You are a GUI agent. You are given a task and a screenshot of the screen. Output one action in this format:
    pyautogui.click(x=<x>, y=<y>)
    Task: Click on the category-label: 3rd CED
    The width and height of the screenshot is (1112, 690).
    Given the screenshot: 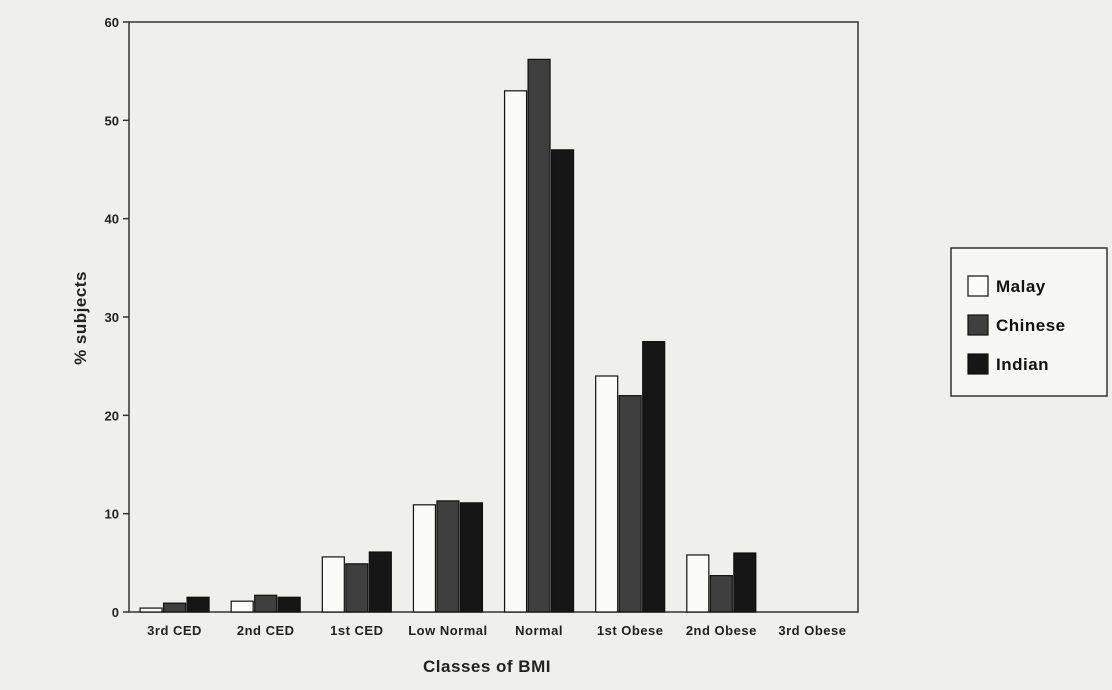 What is the action you would take?
    pyautogui.click(x=174, y=630)
    